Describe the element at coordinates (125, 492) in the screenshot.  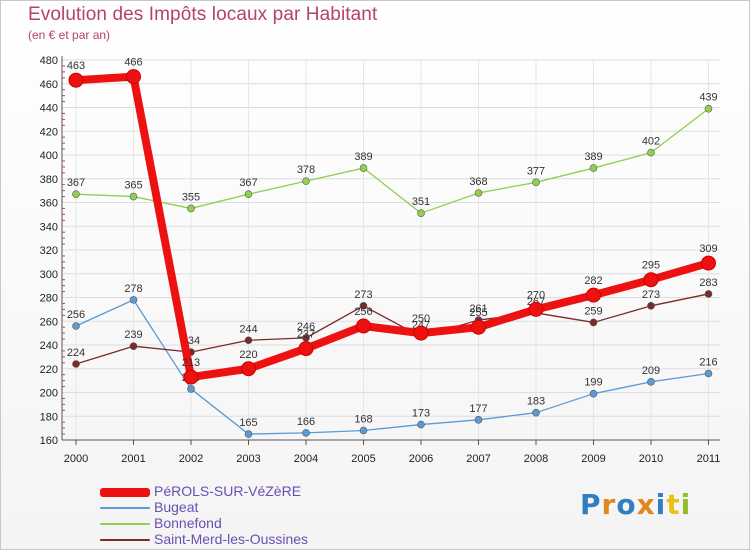
I see `legend-swatch-perols` at that location.